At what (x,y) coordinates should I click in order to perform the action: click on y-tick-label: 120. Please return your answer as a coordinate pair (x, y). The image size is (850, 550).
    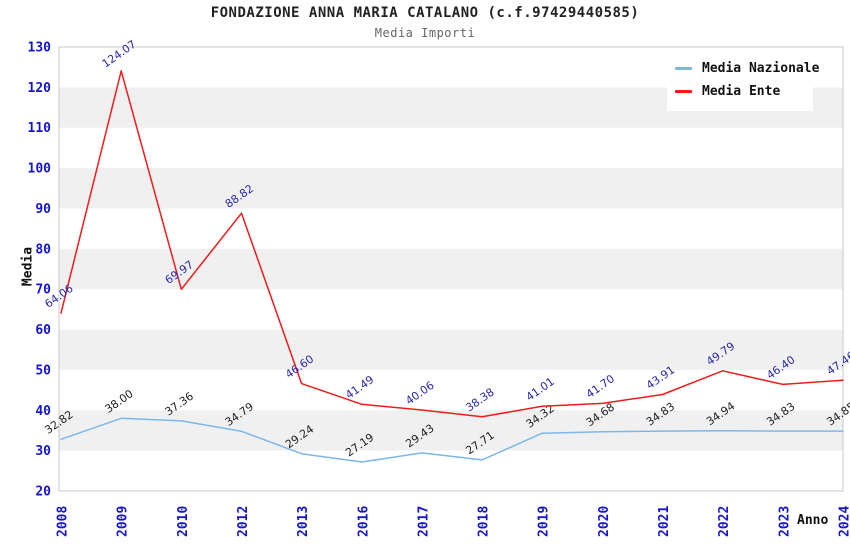
    Looking at the image, I should click on (40, 88).